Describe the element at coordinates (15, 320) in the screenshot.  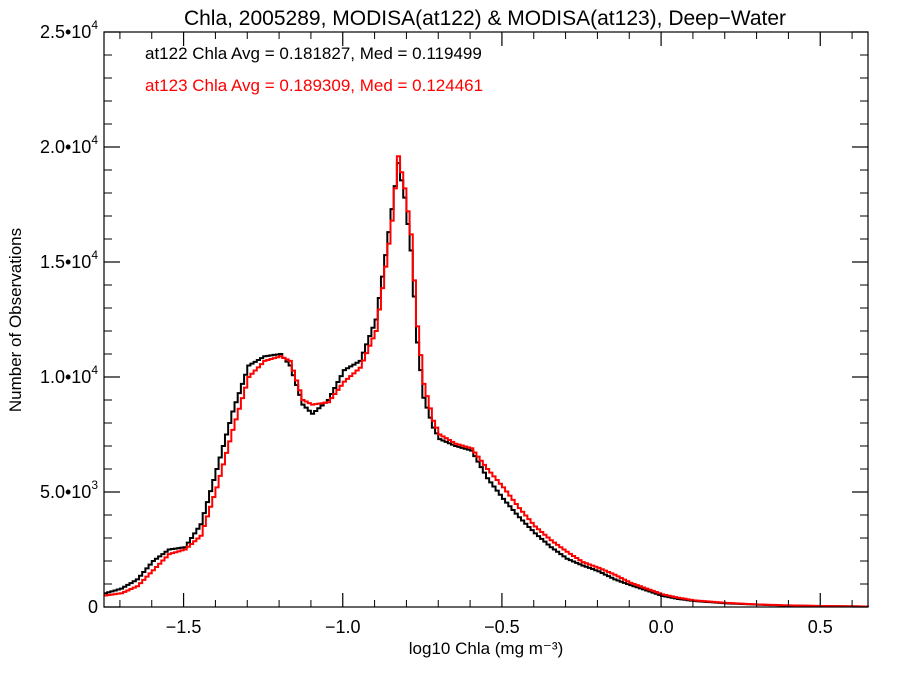
I see `y-axis-label: Number of Observations` at that location.